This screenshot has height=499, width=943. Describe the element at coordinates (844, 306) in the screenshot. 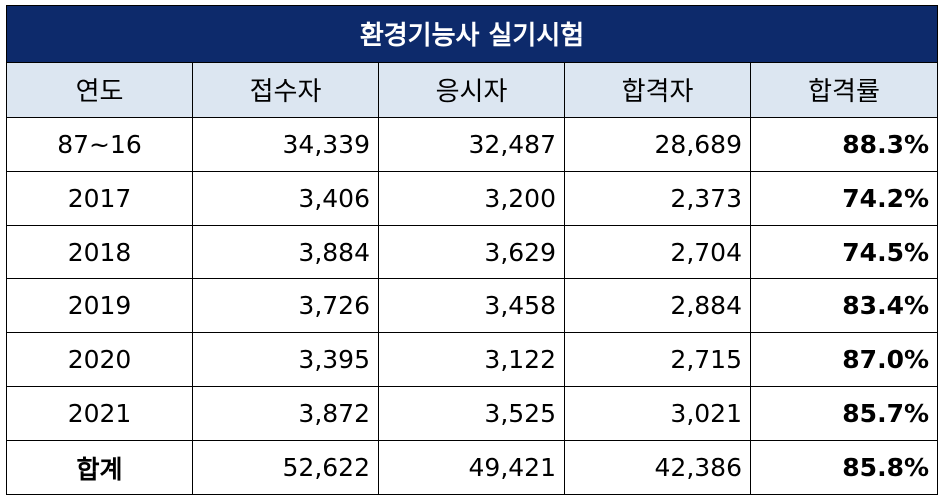

I see `pass-rate-cell: 83.4%` at that location.